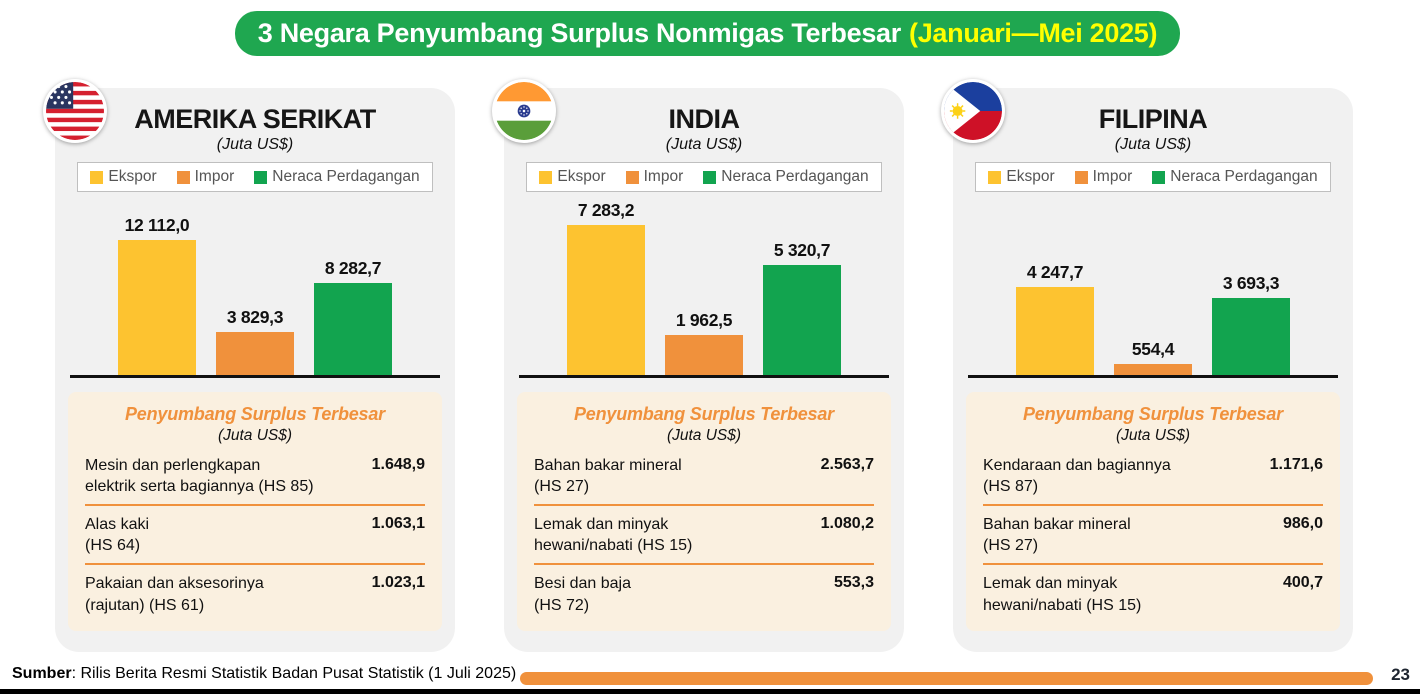 The width and height of the screenshot is (1420, 697). I want to click on page-number: 23, so click(1400, 674).